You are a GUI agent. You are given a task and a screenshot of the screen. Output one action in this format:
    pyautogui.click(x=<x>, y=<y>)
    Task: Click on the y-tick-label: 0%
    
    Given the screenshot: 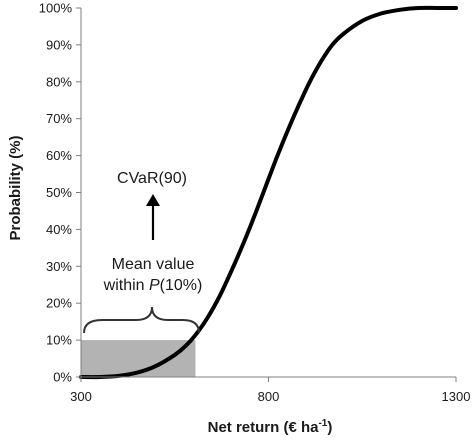 What is the action you would take?
    pyautogui.click(x=62, y=377)
    